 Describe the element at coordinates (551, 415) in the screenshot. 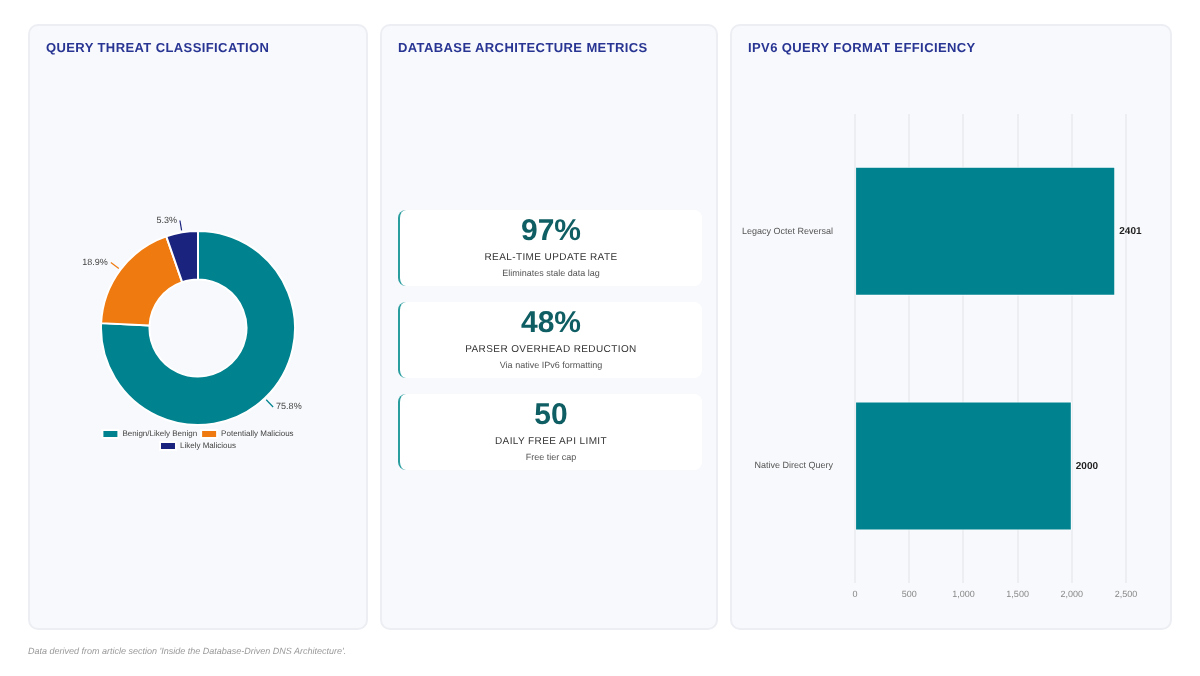

I see `text: 50` at that location.